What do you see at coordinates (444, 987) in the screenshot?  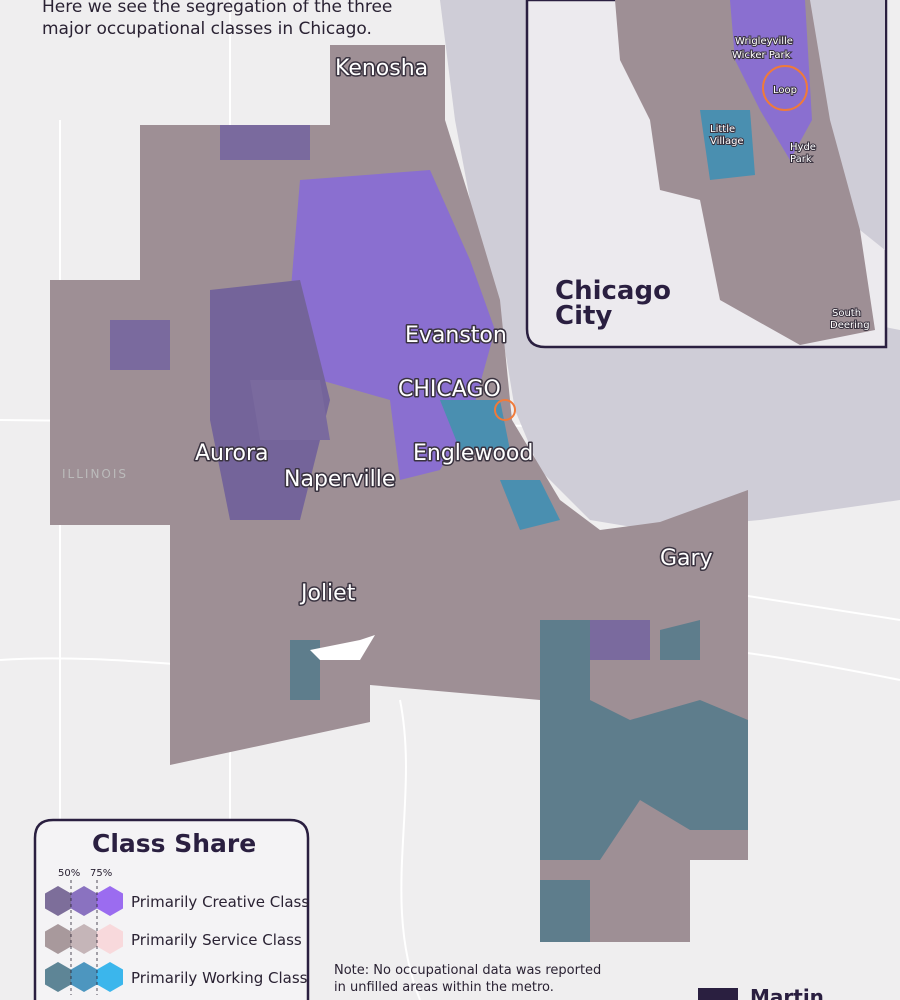 I see `note: in unfilled areas within the metro.` at bounding box center [444, 987].